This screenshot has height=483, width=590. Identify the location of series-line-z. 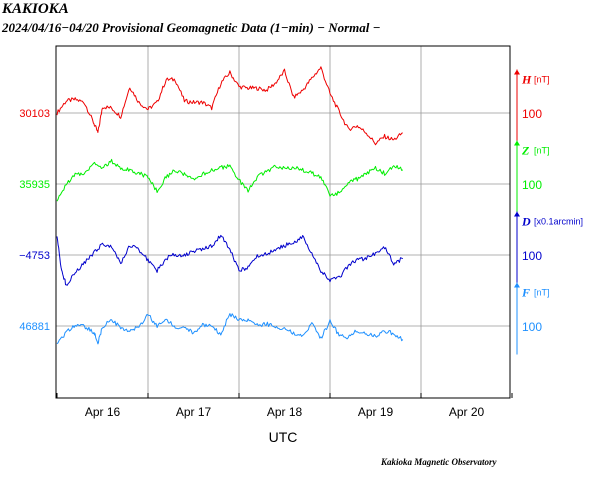
(230, 180).